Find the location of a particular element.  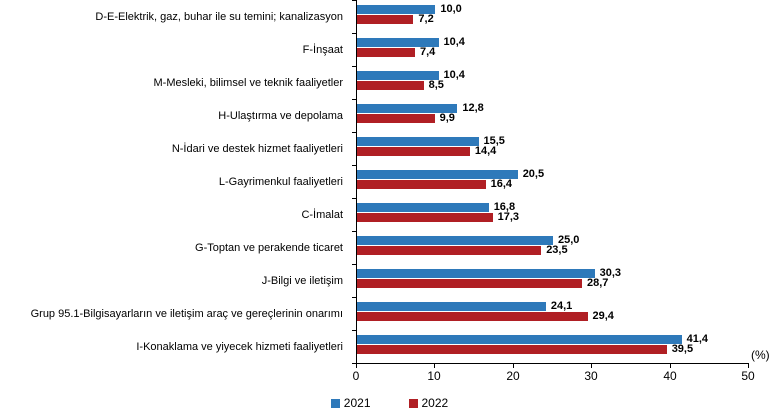

x-axis-tick-label: 0 is located at coordinates (356, 376).